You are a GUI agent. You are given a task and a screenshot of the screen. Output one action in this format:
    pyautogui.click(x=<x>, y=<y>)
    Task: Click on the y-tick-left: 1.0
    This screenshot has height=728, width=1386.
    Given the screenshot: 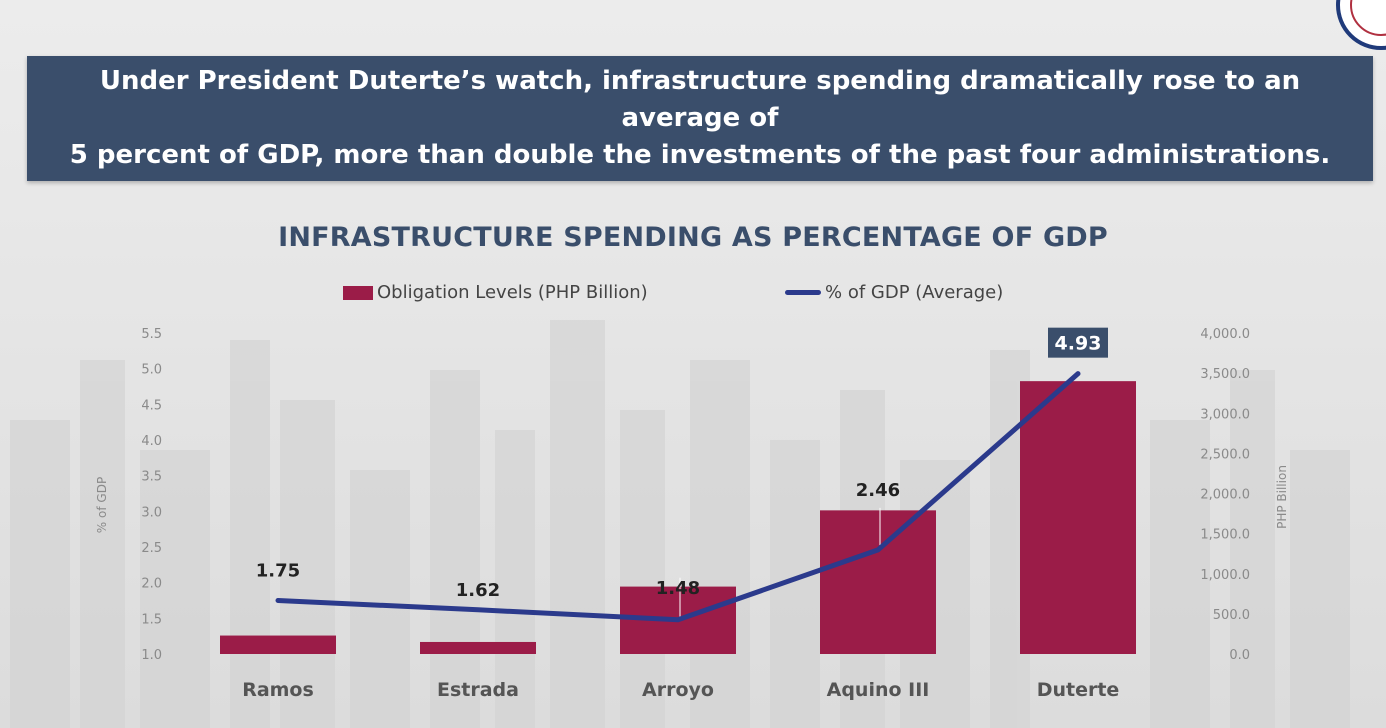 What is the action you would take?
    pyautogui.click(x=151, y=655)
    